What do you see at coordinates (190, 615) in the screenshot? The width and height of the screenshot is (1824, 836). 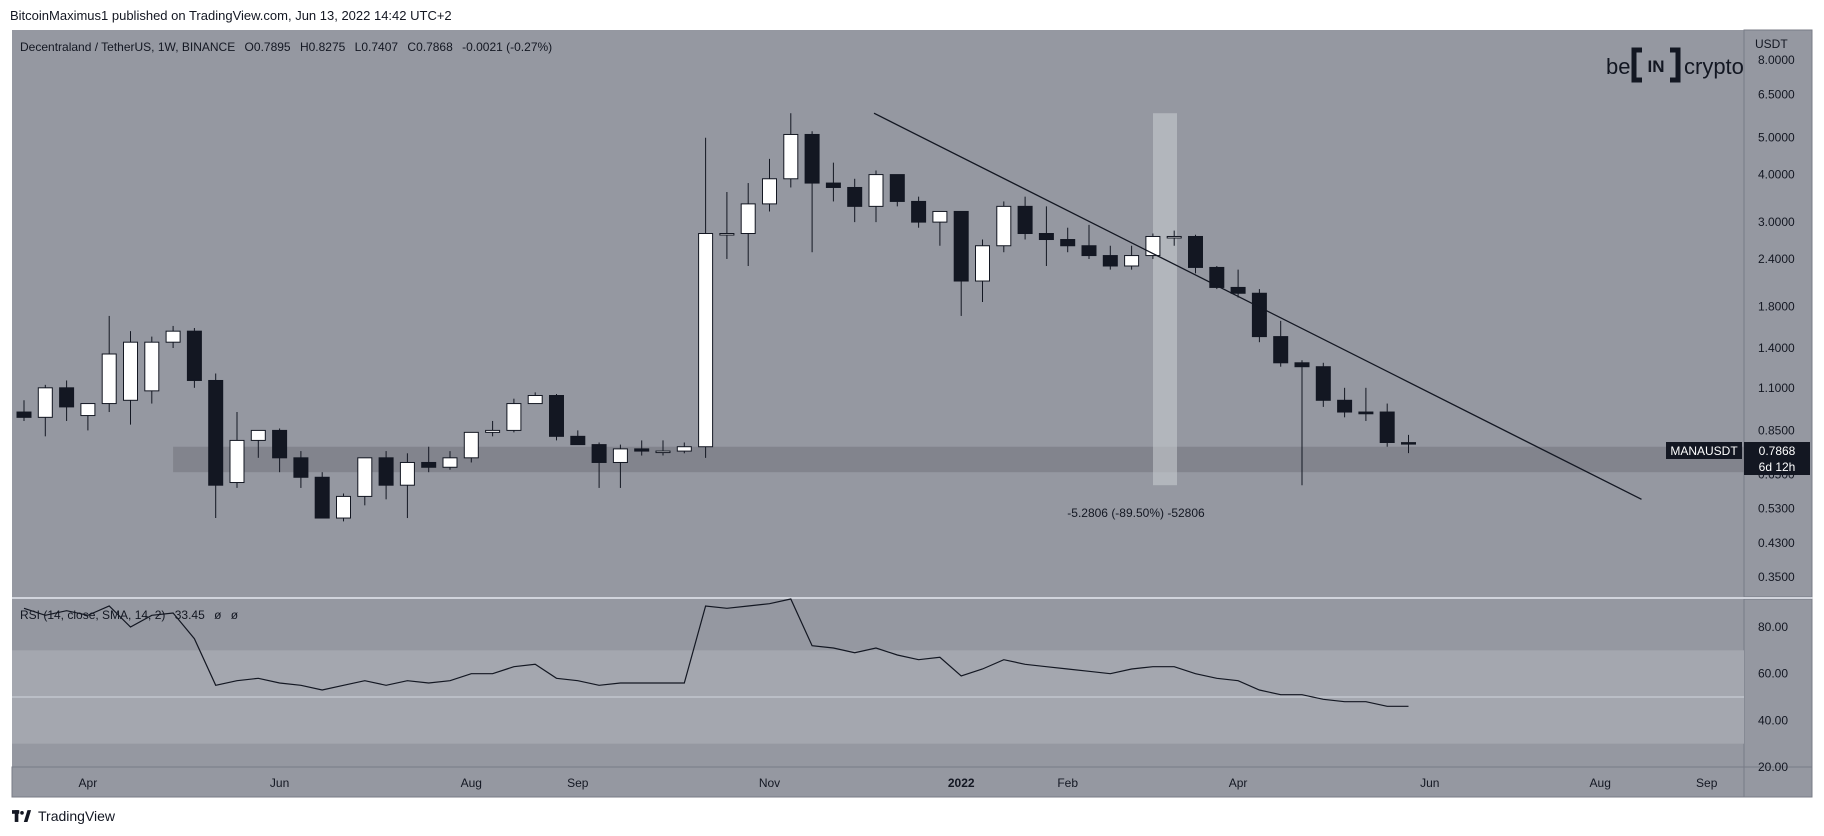 I see `rsi-value: 33.45` at bounding box center [190, 615].